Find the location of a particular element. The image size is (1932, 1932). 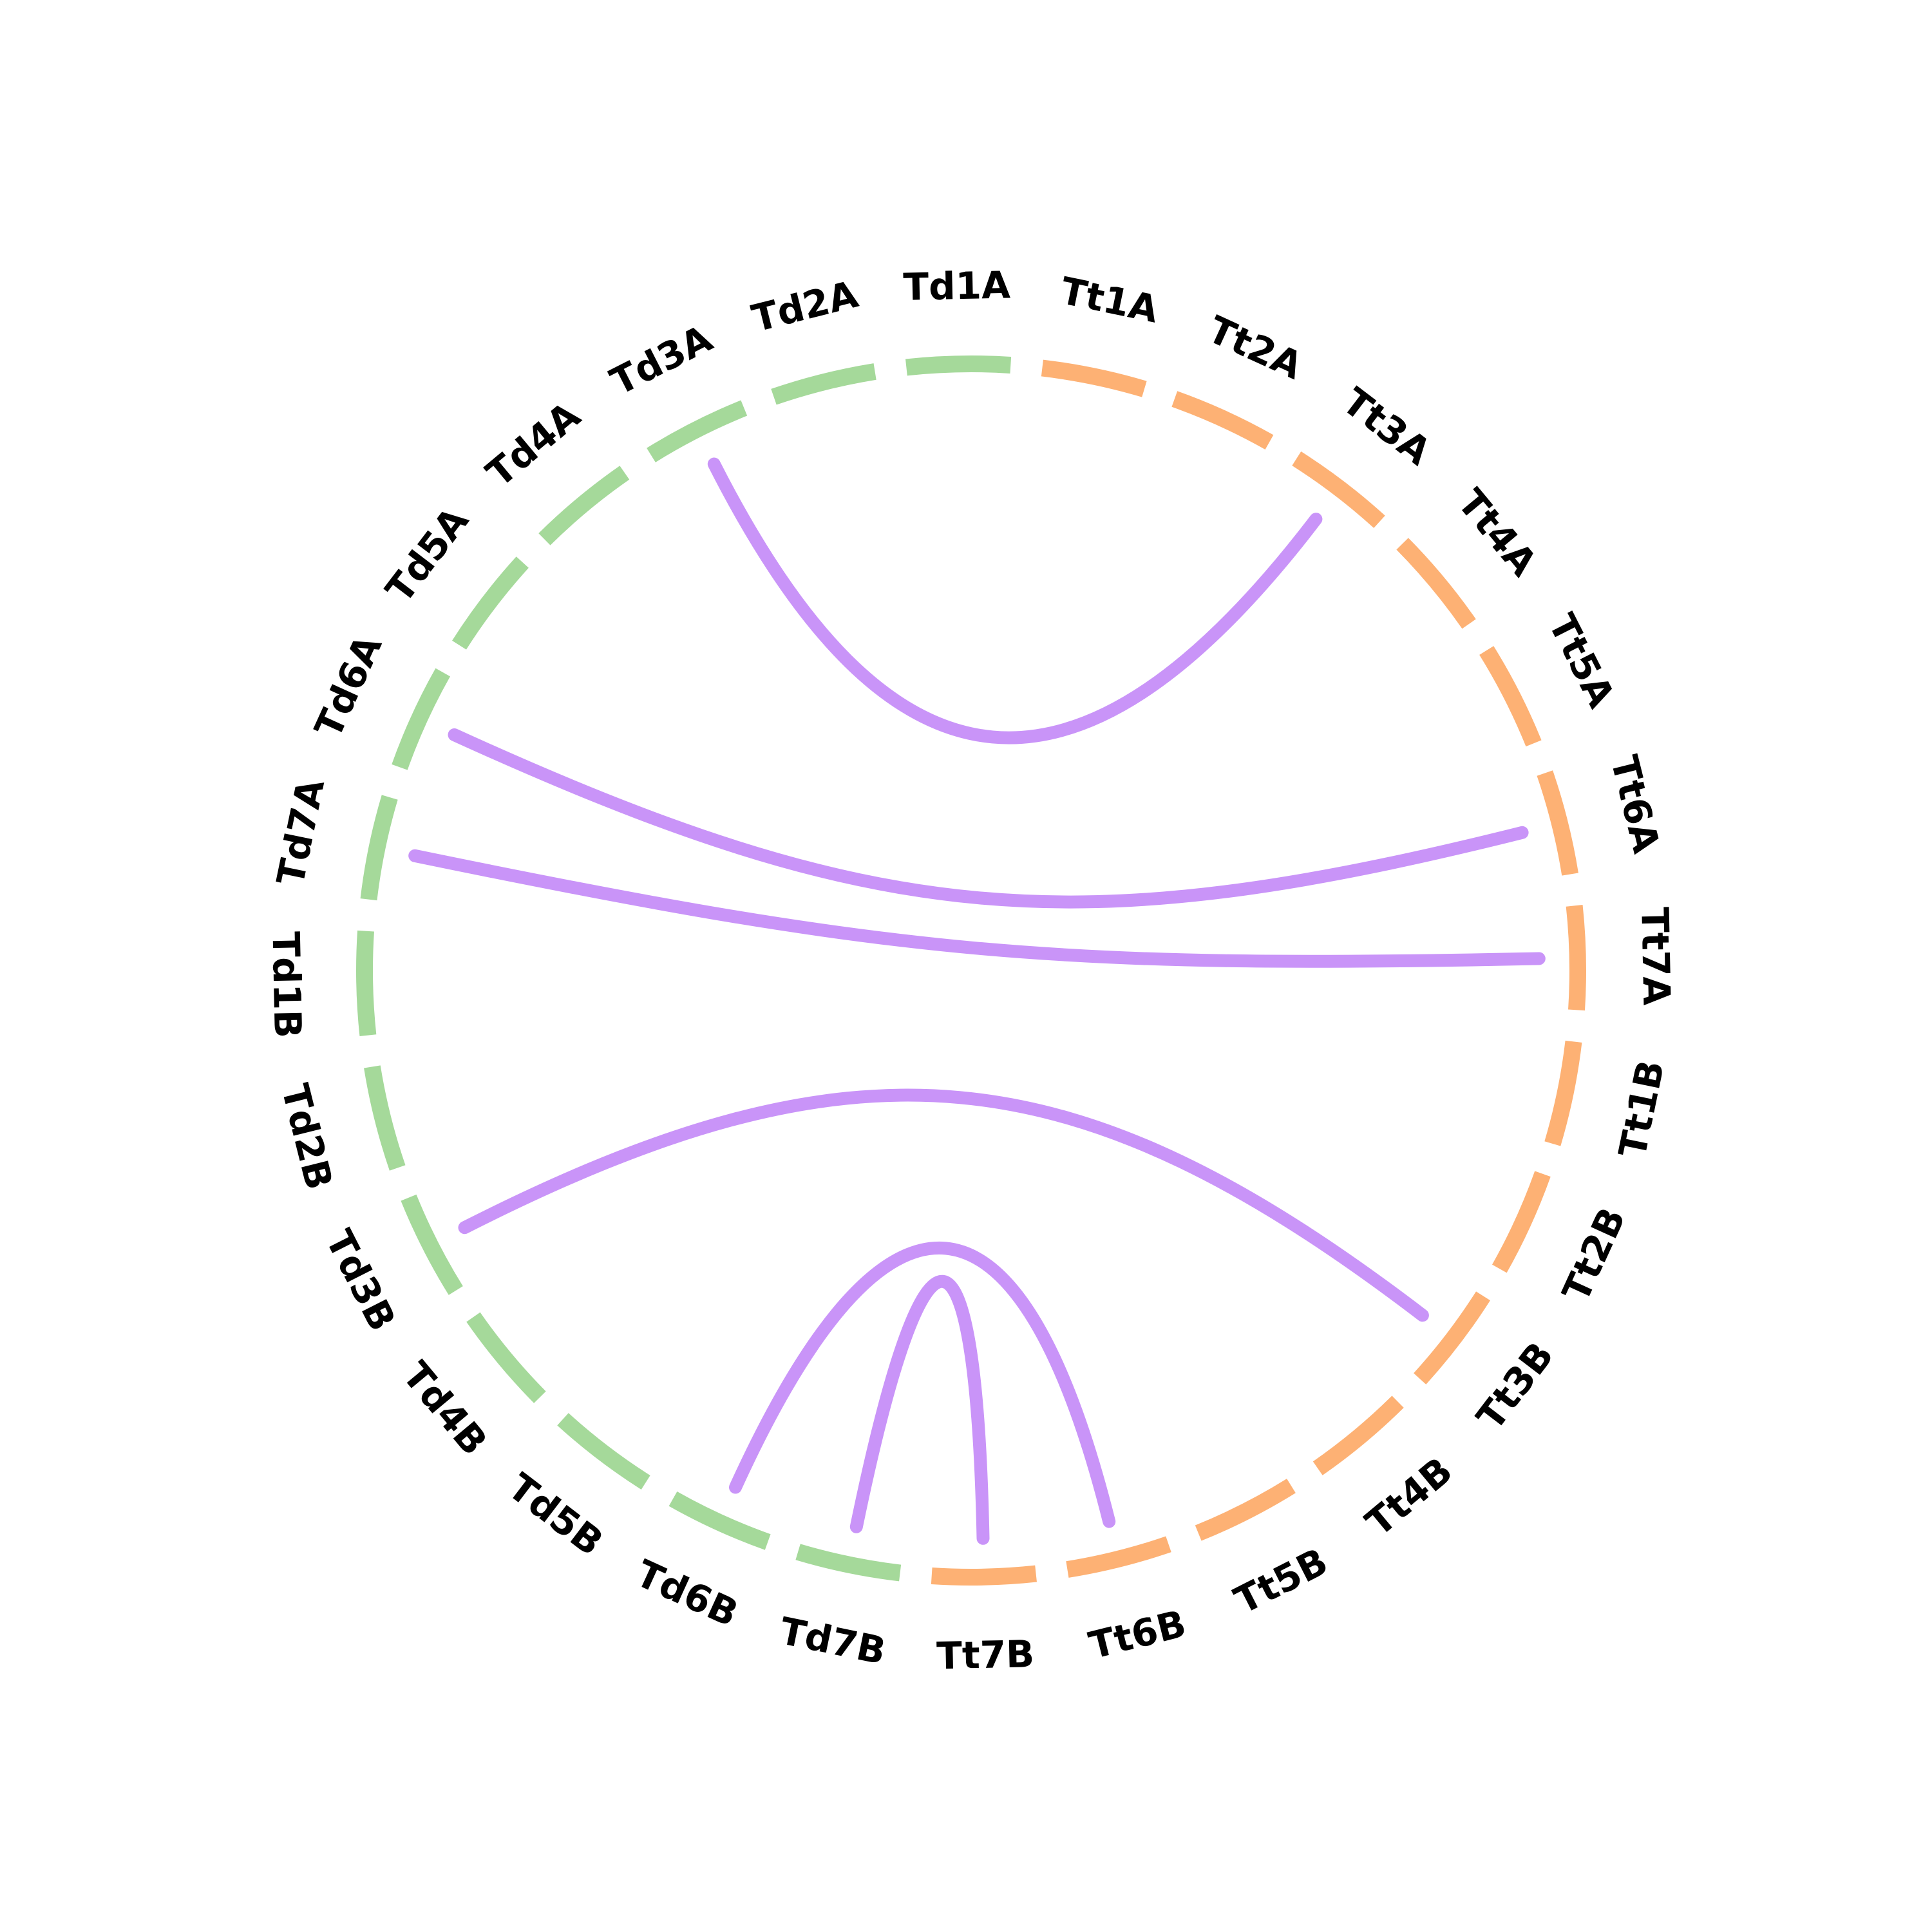

segment-label-tt2b: Tt2B is located at coordinates (1594, 1254).